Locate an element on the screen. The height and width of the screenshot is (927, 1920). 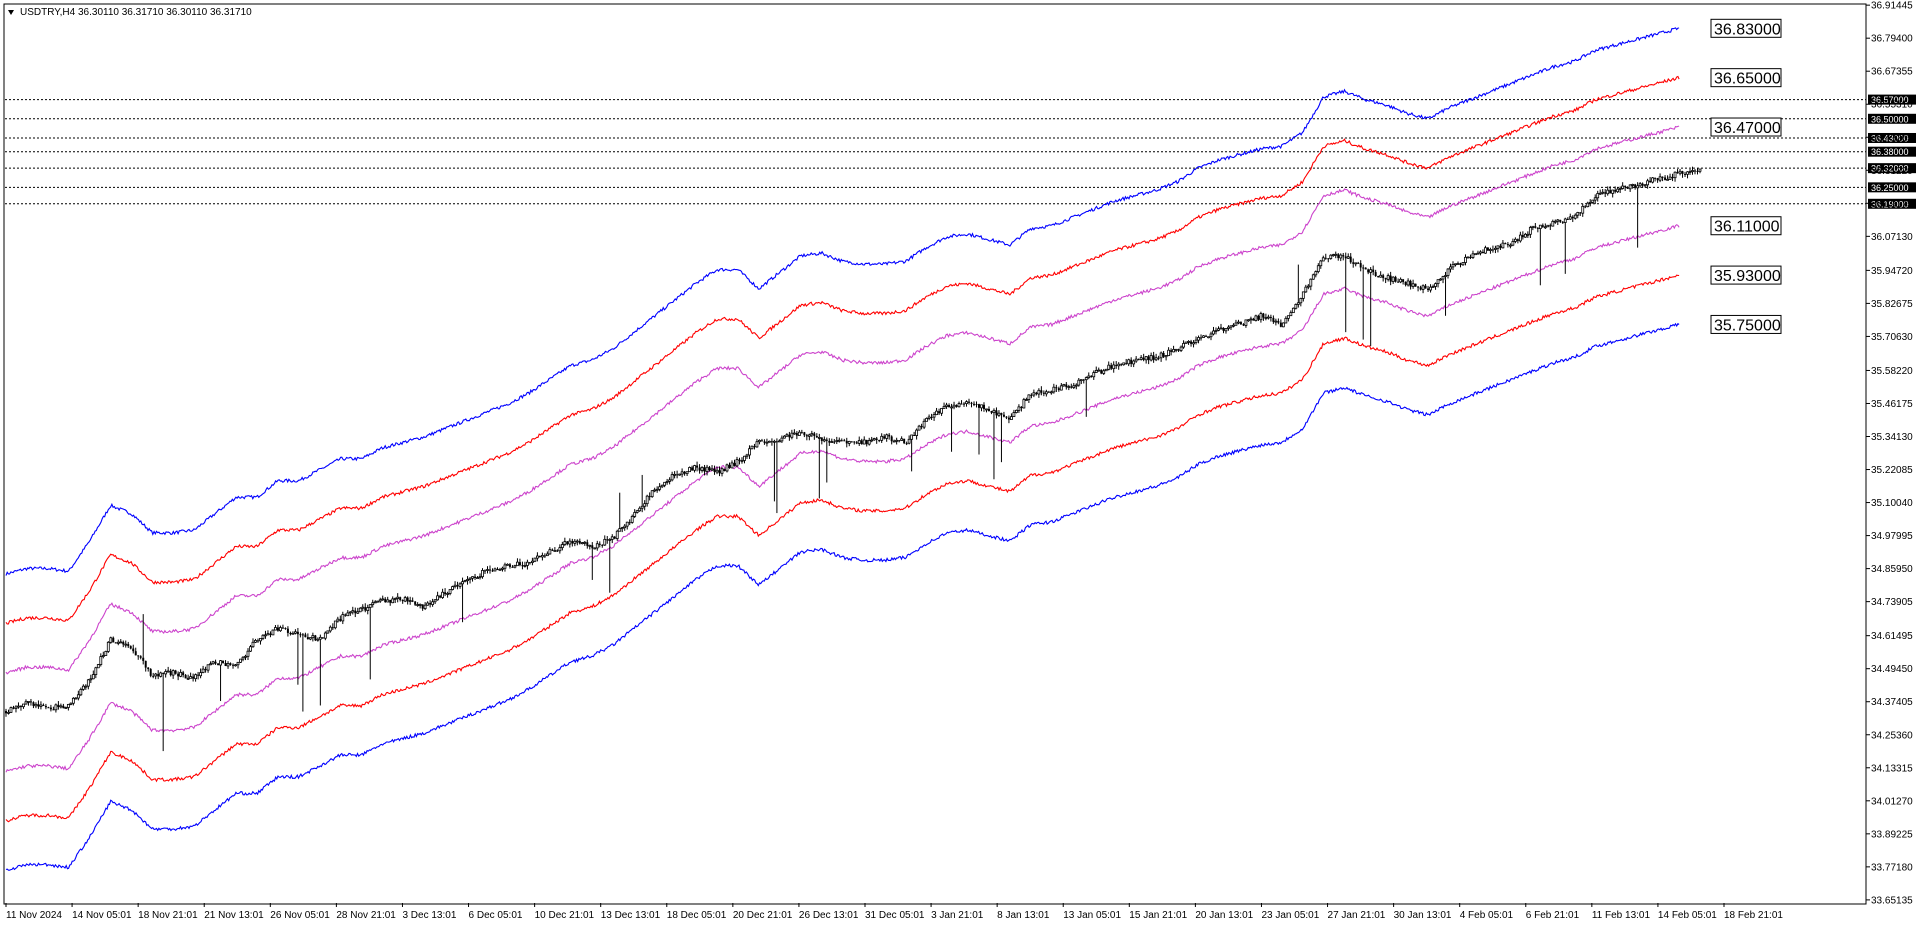
ohlc-label: 36.30110 36.31710 36.30110 36.31710 is located at coordinates (165, 12).